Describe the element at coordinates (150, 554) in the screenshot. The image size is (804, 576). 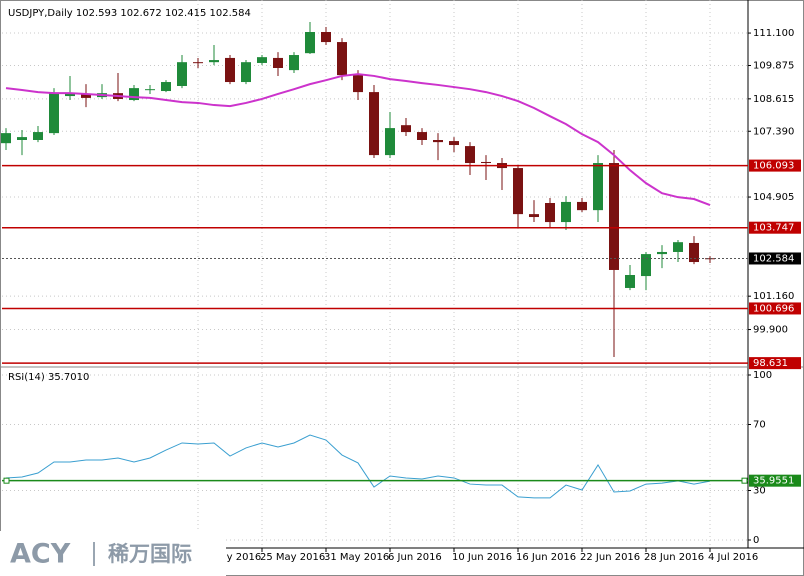
I see `watermark-name: 稀万国际` at that location.